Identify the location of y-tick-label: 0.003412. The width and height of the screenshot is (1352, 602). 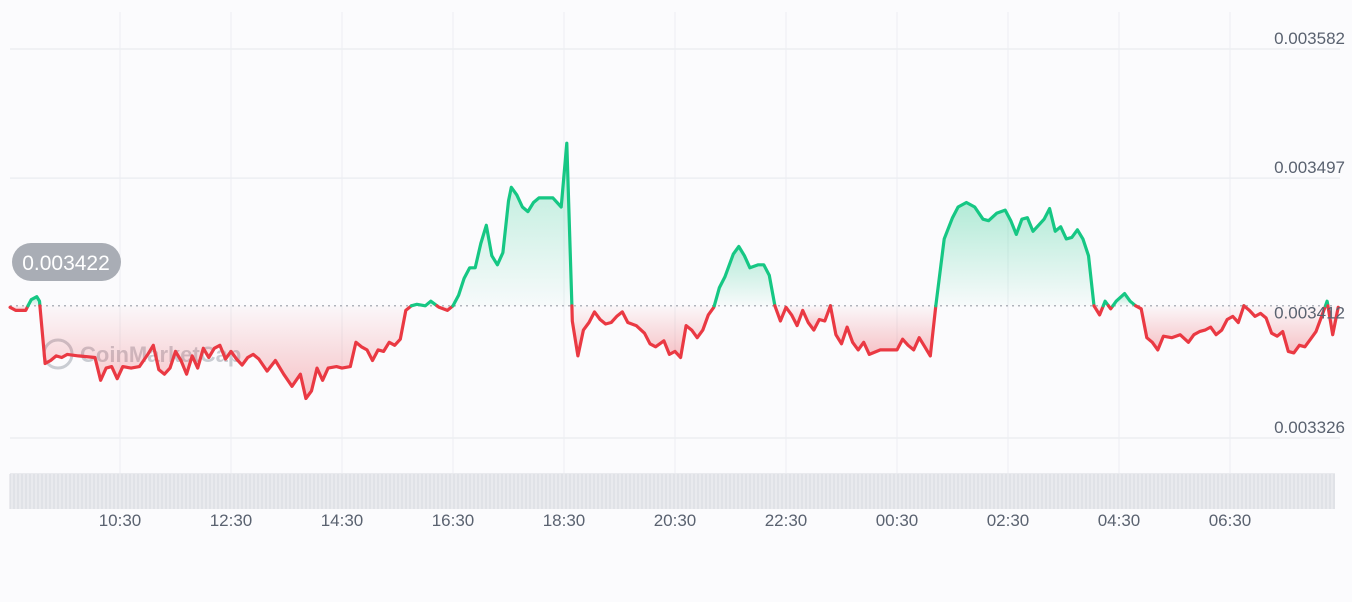
(1309, 312).